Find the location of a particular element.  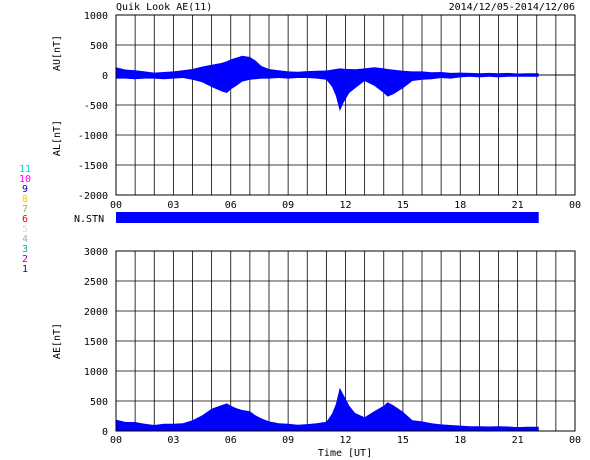

ae-x-tick-label: 15 is located at coordinates (403, 440).